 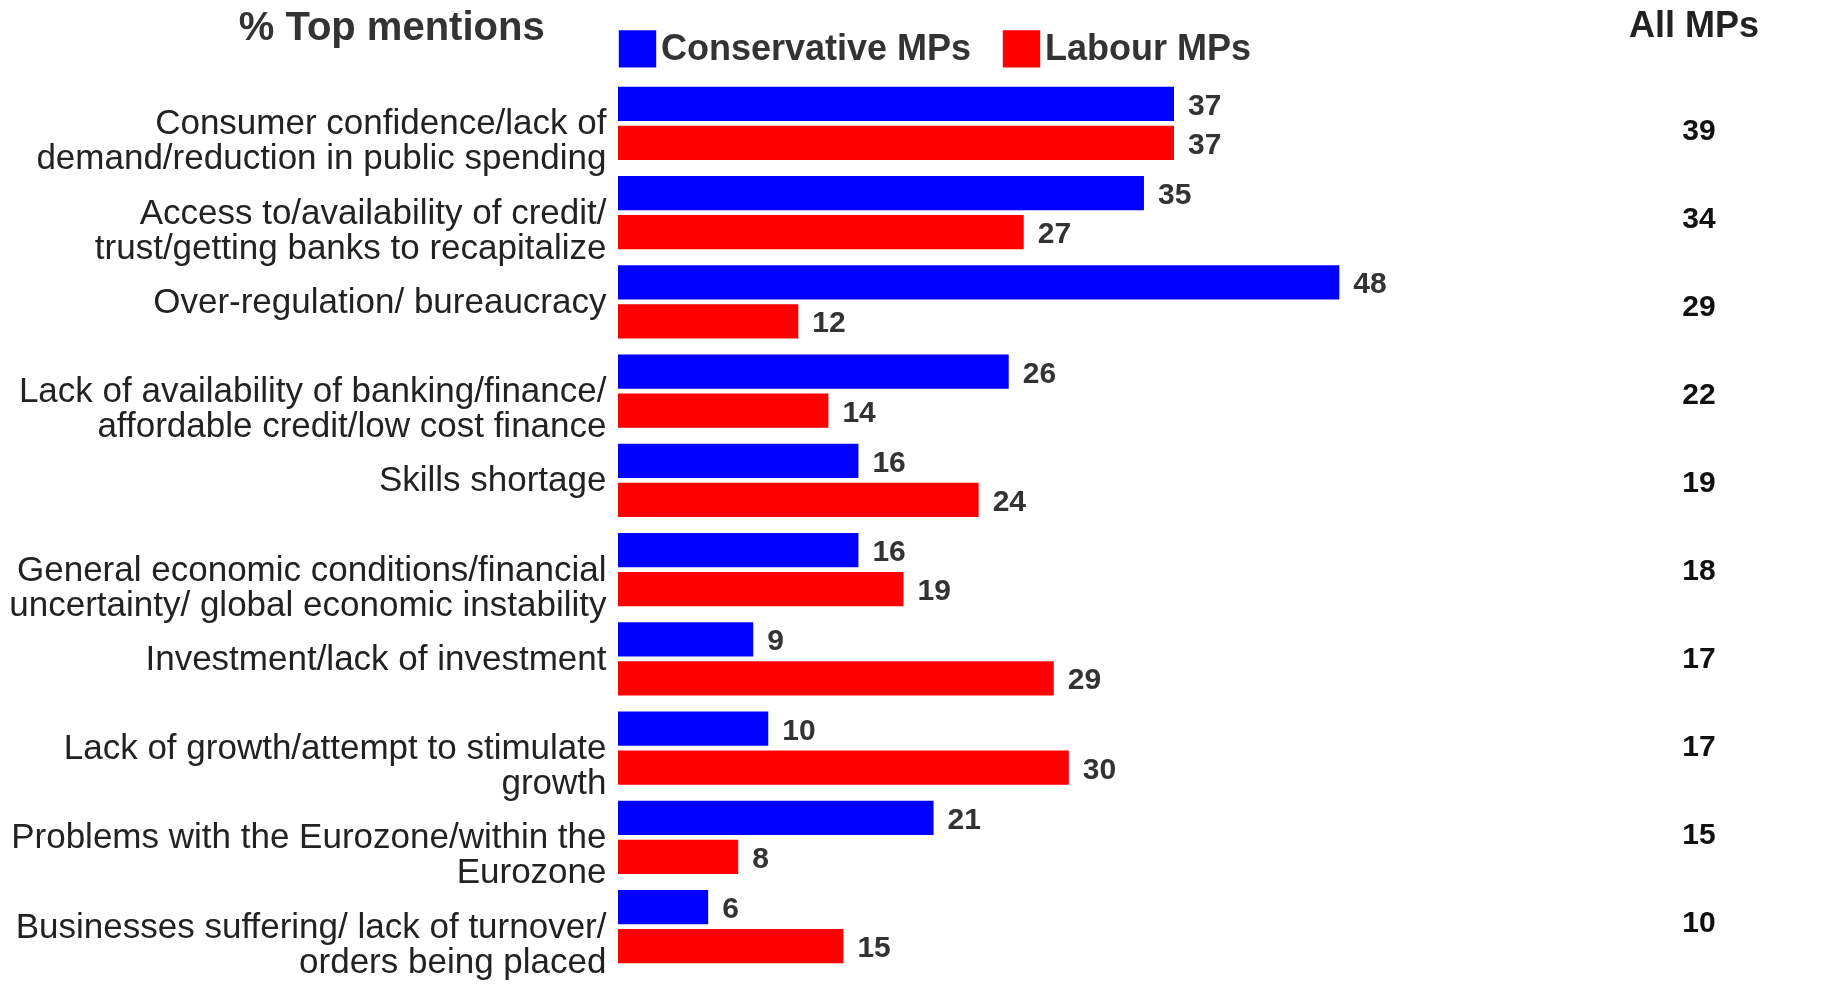 I want to click on chart-title: % Top mentions, so click(x=391, y=26).